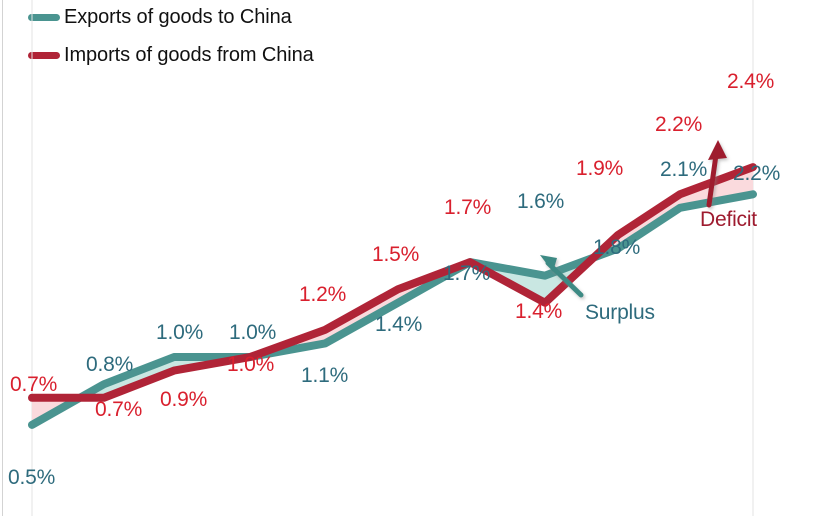 The image size is (815, 516). I want to click on exports-value-label: 1.7%, so click(467, 273).